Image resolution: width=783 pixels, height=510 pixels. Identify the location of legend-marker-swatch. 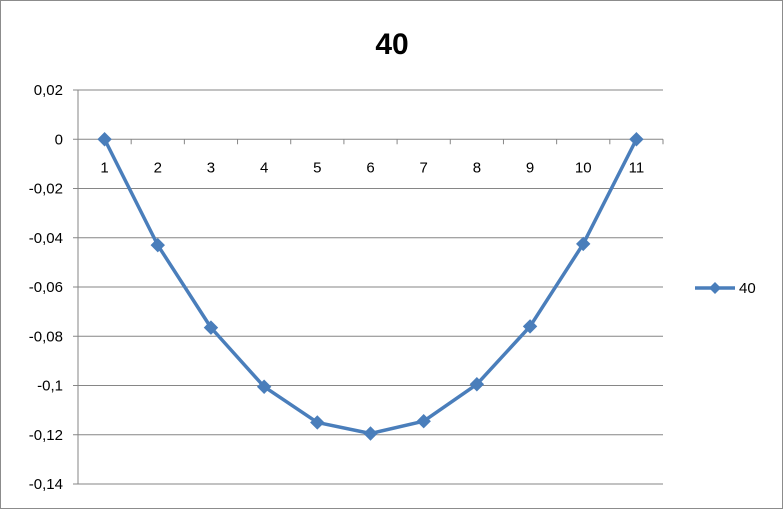
(715, 288).